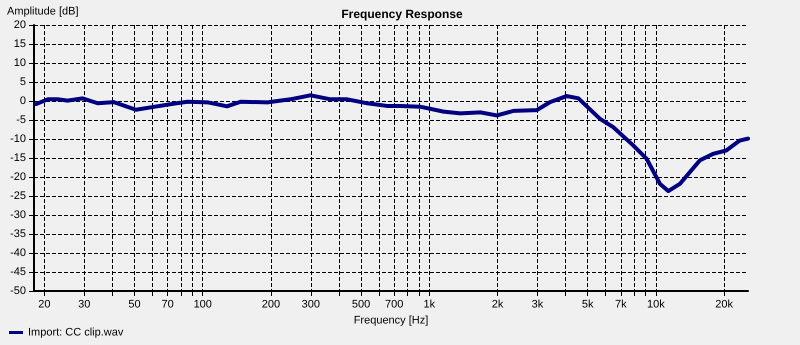 The width and height of the screenshot is (800, 345). What do you see at coordinates (20, 44) in the screenshot?
I see `y-tick-label: 15` at bounding box center [20, 44].